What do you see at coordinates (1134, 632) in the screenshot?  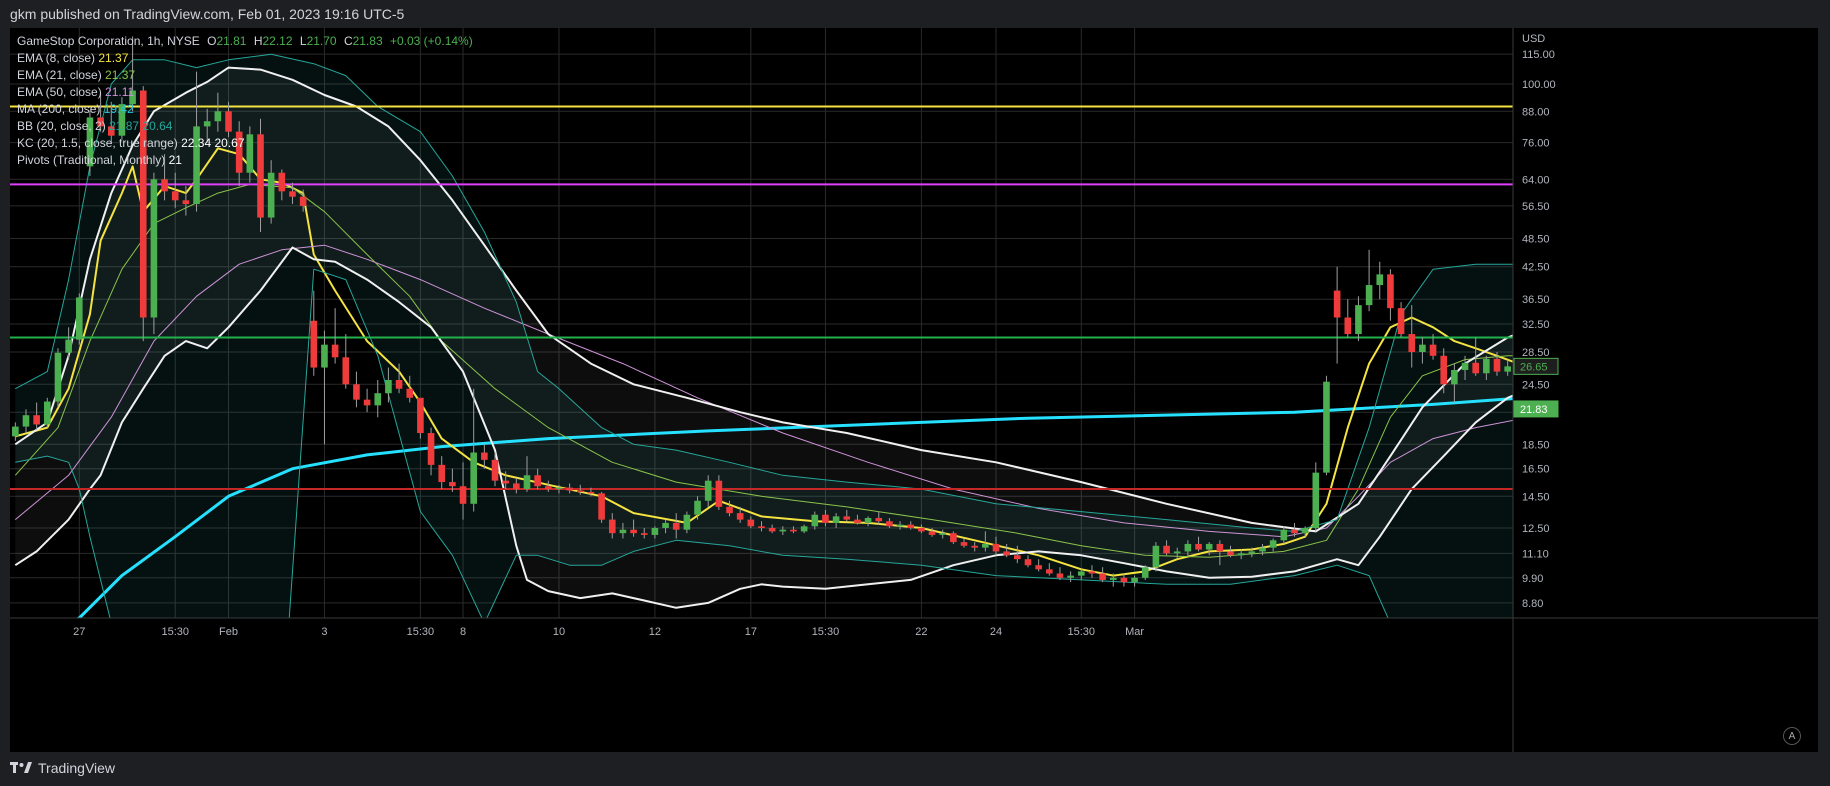 I see `x-tick-label: Mar` at bounding box center [1134, 632].